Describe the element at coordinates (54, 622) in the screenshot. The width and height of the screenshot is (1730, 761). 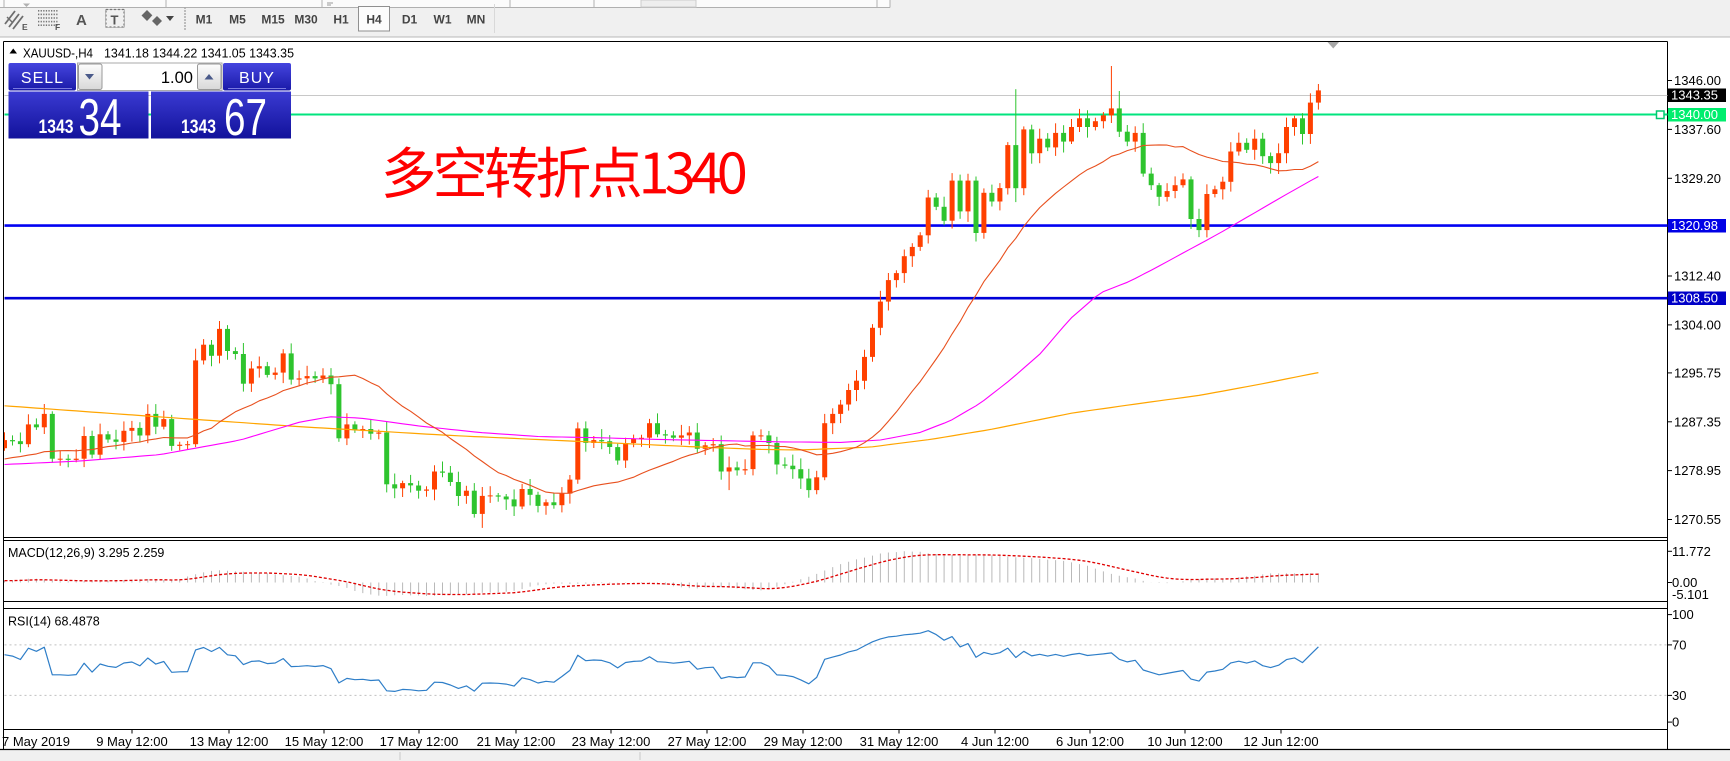
I see `svg-text: RSI(14) 68.4878` at that location.